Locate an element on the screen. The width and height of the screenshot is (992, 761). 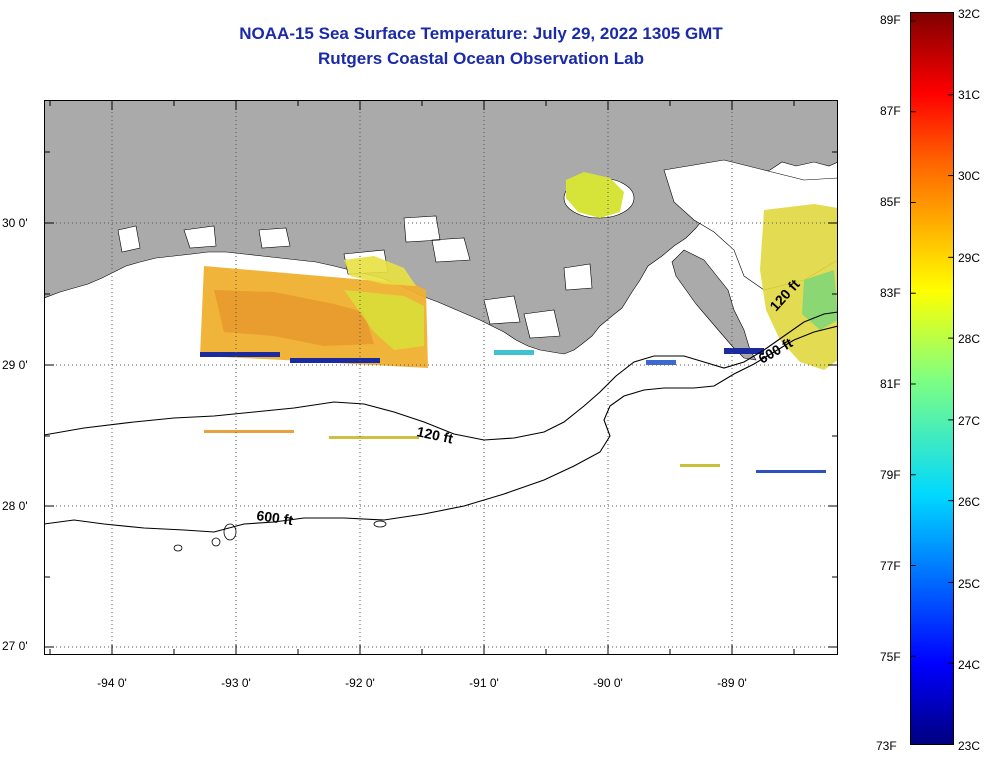
coastal-bays-east is located at coordinates (355, 282).